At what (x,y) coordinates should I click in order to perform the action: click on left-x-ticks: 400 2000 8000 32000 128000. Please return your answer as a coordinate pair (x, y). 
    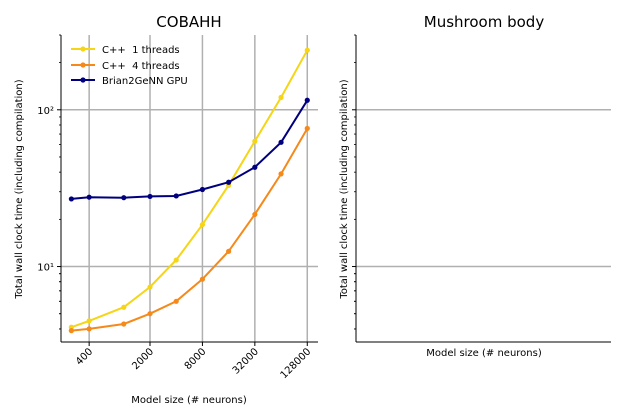
    Looking at the image, I should click on (193, 361).